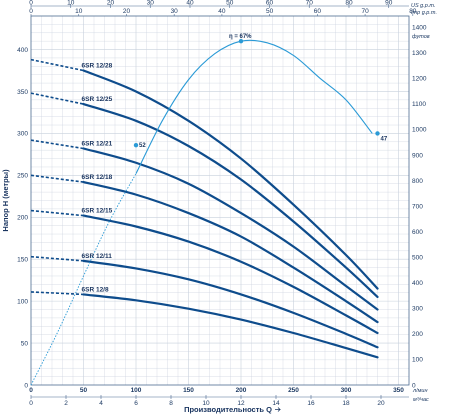  Describe the element at coordinates (222, 11) in the screenshot. I see `imp-gpm-tick-label: 40` at that location.